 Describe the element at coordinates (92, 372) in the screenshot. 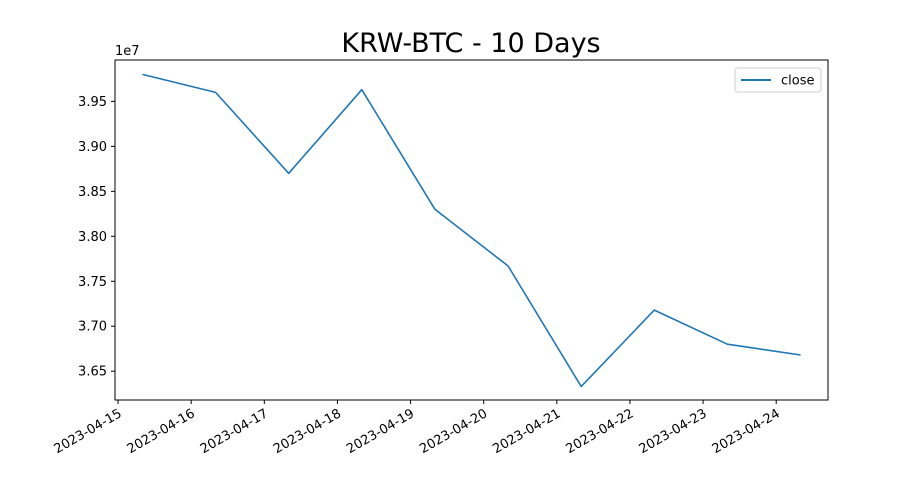

I see `y-tick-label: 3.65` at that location.